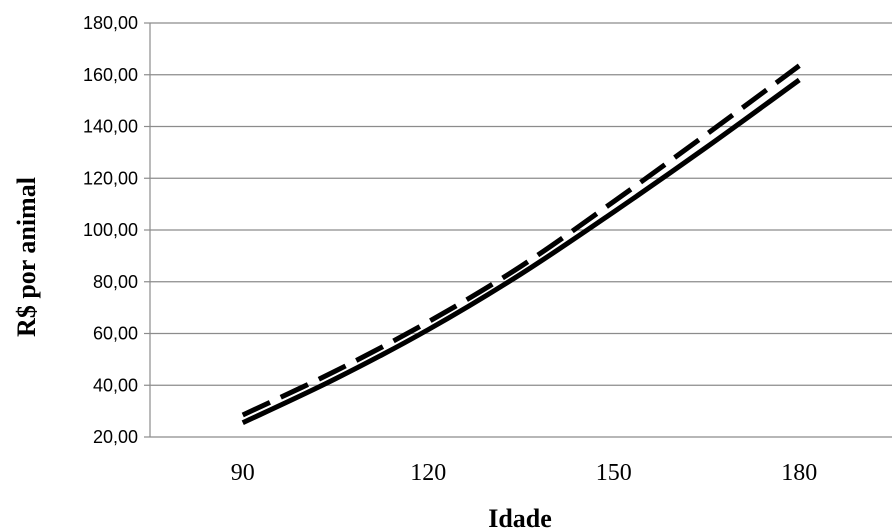 This screenshot has height=532, width=892. What do you see at coordinates (520, 518) in the screenshot?
I see `x-axis-label: Idade` at bounding box center [520, 518].